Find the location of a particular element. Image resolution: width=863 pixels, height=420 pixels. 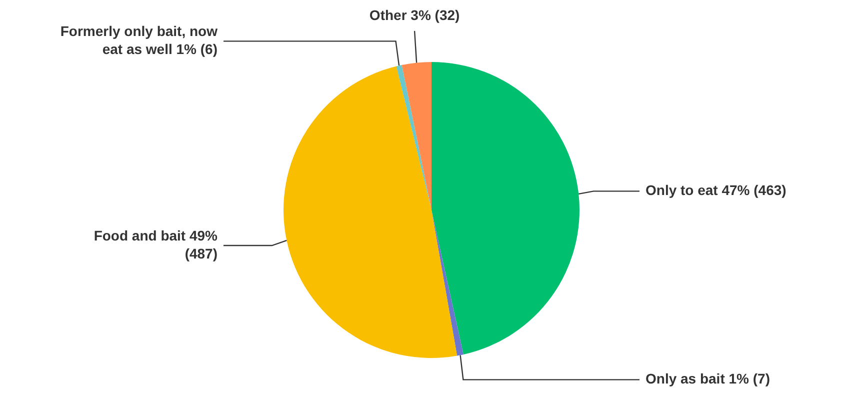

slice-label: Only to eat 47% (463) is located at coordinates (716, 190).